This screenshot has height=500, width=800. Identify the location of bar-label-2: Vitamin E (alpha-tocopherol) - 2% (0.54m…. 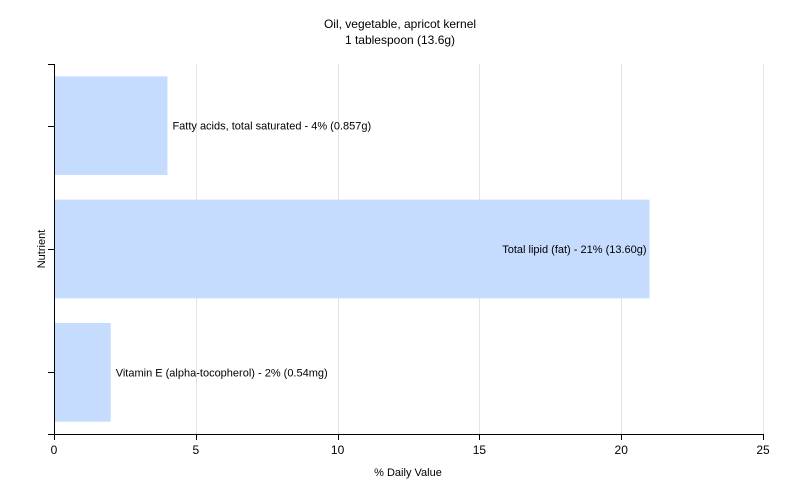
(222, 373).